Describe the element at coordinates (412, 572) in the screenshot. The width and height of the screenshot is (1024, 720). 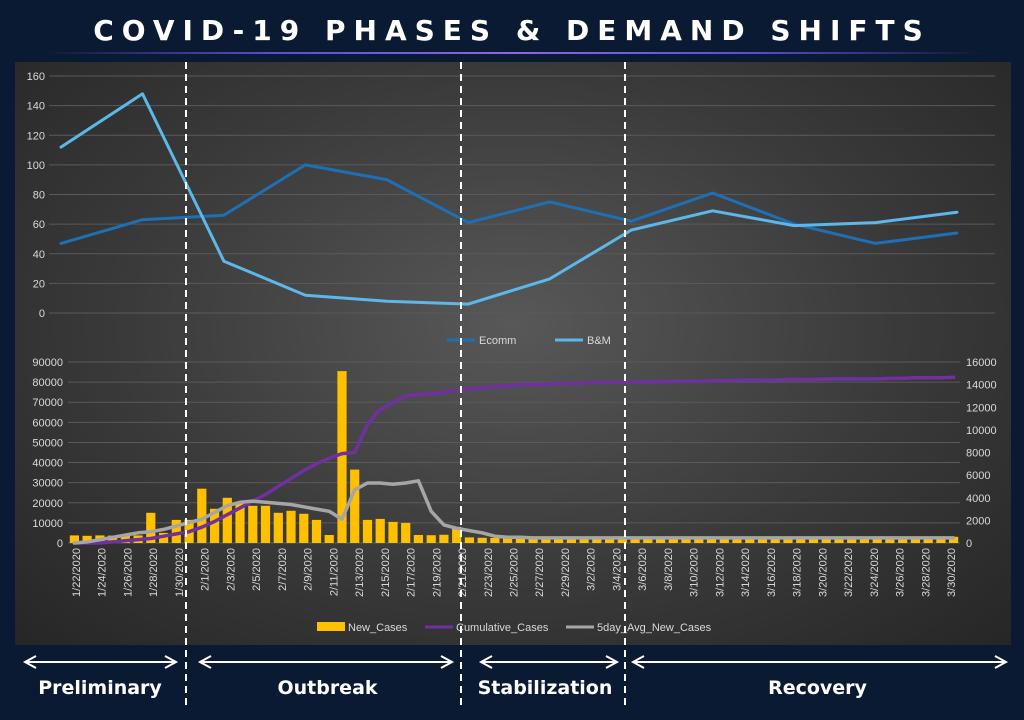
I see `bottom-x-tick-label: 2/17/2020` at that location.